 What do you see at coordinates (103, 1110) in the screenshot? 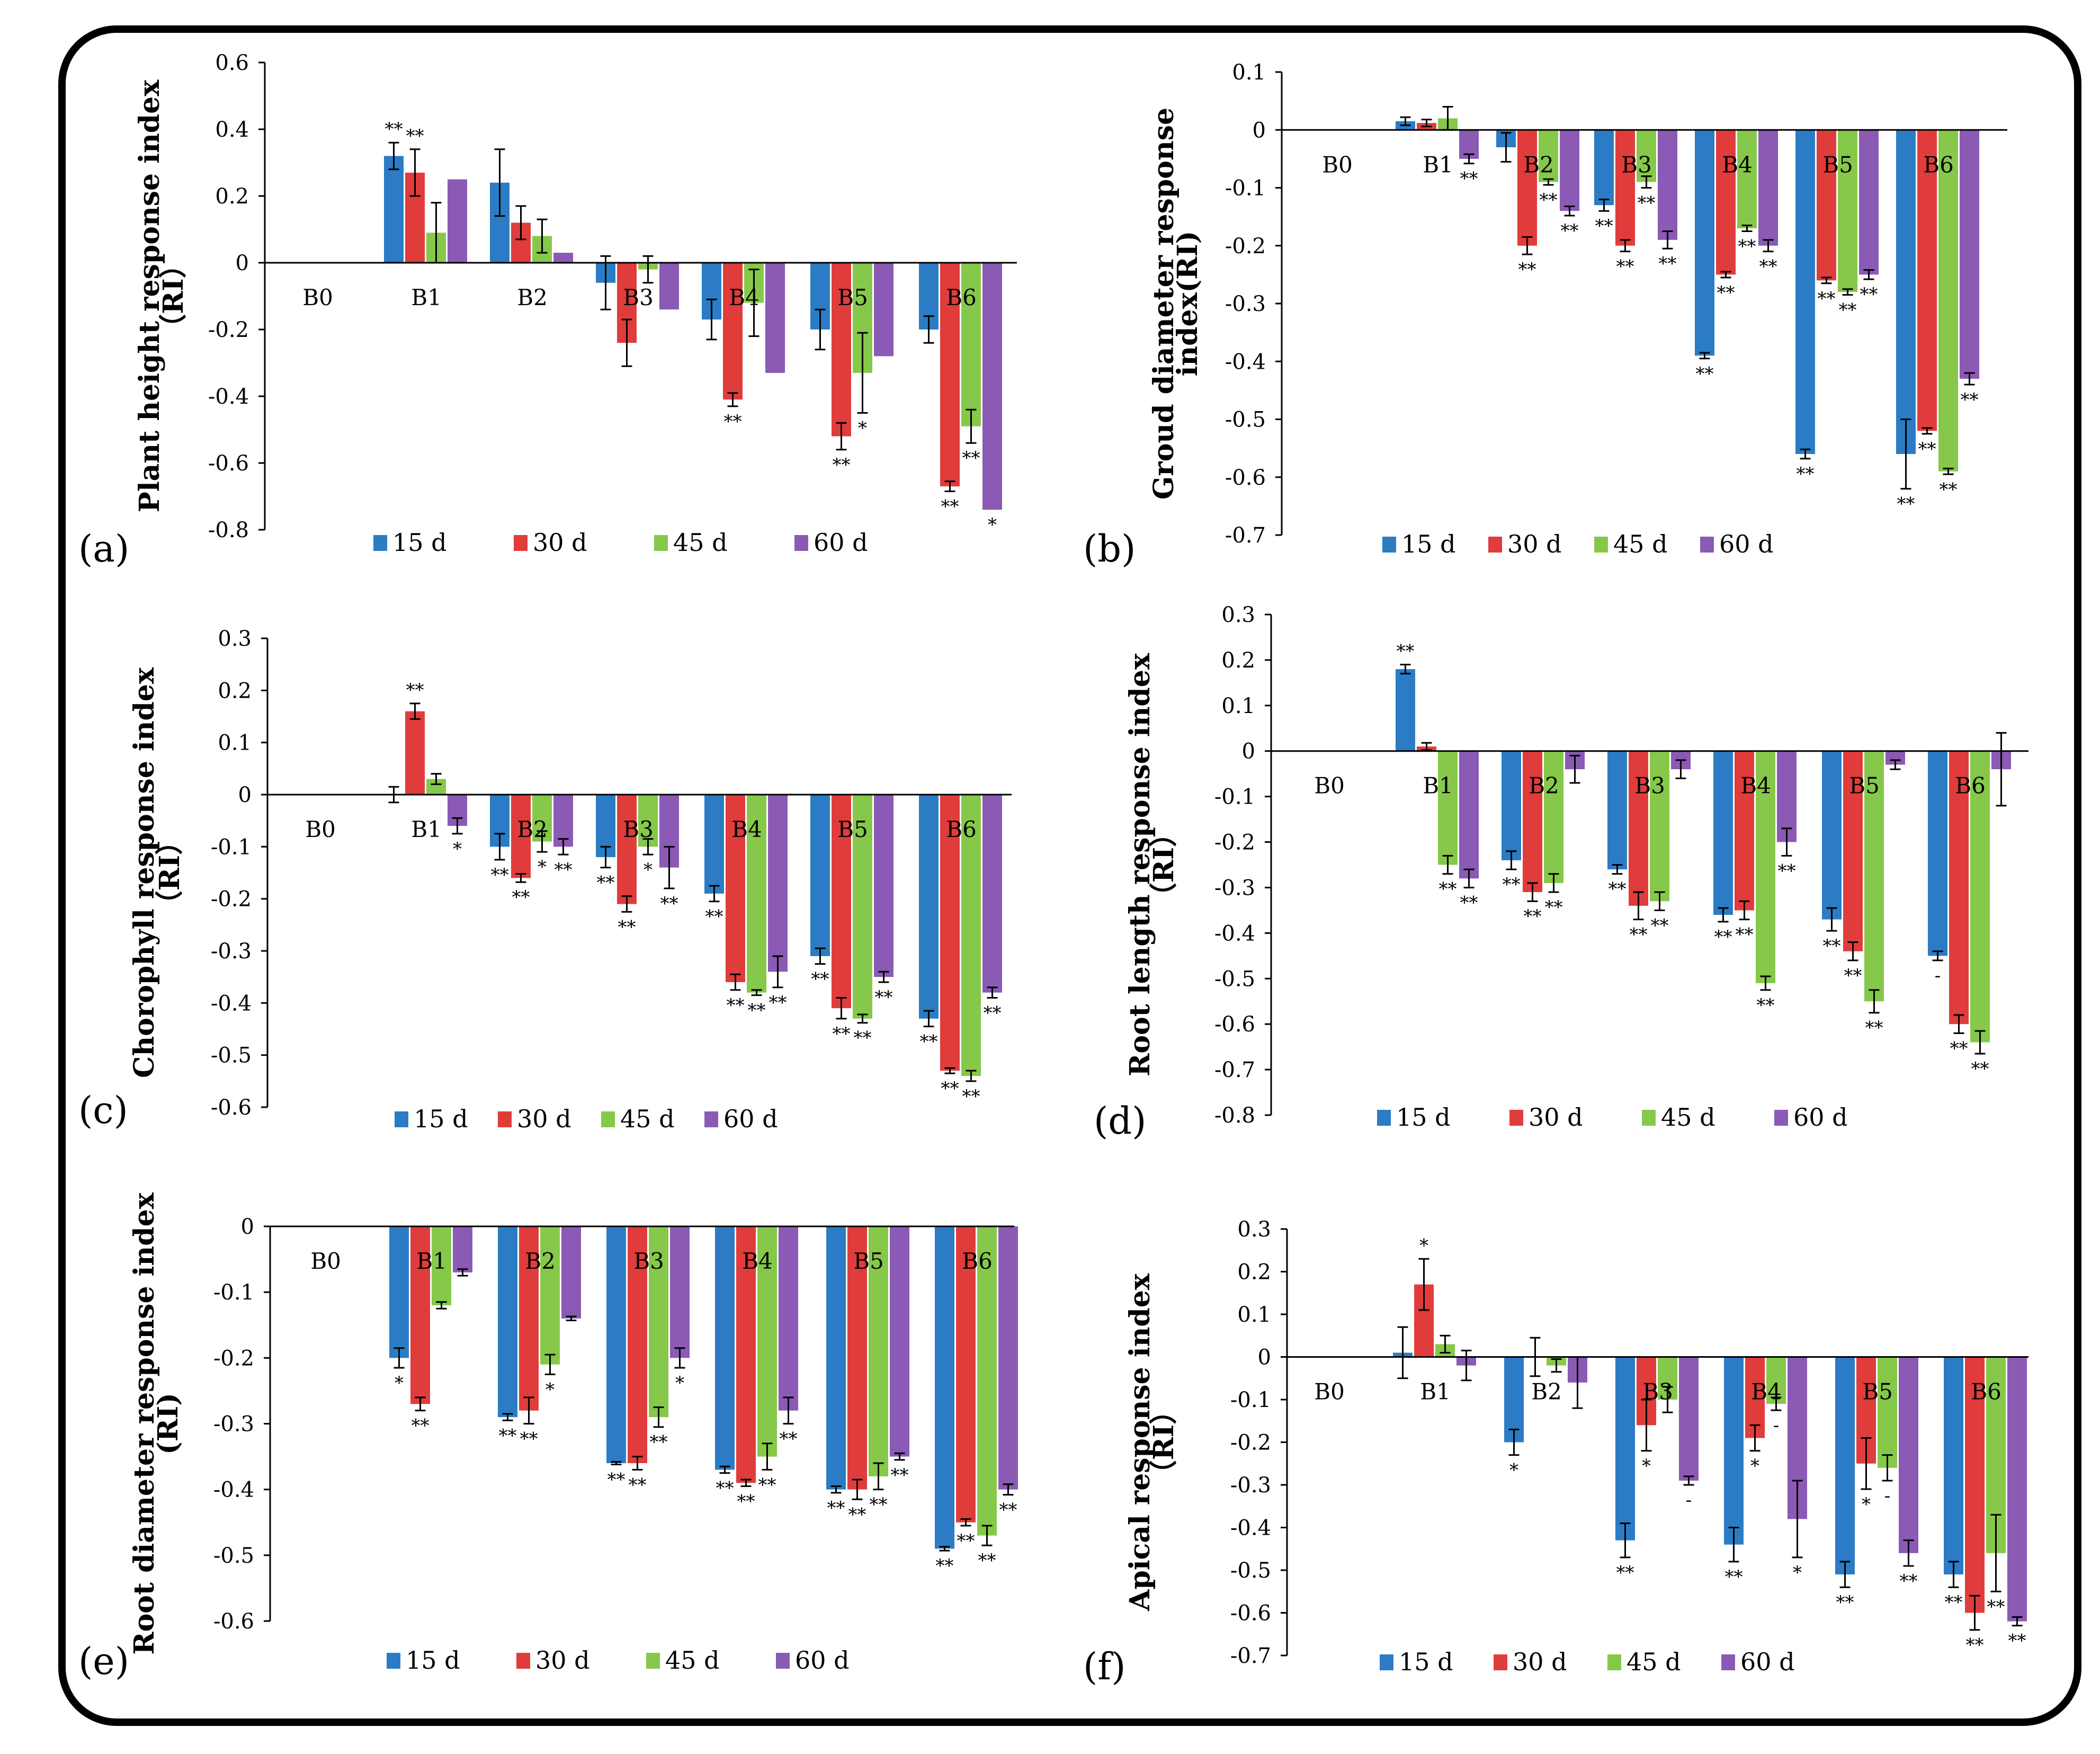
I see `panel-label: (c)` at bounding box center [103, 1110].